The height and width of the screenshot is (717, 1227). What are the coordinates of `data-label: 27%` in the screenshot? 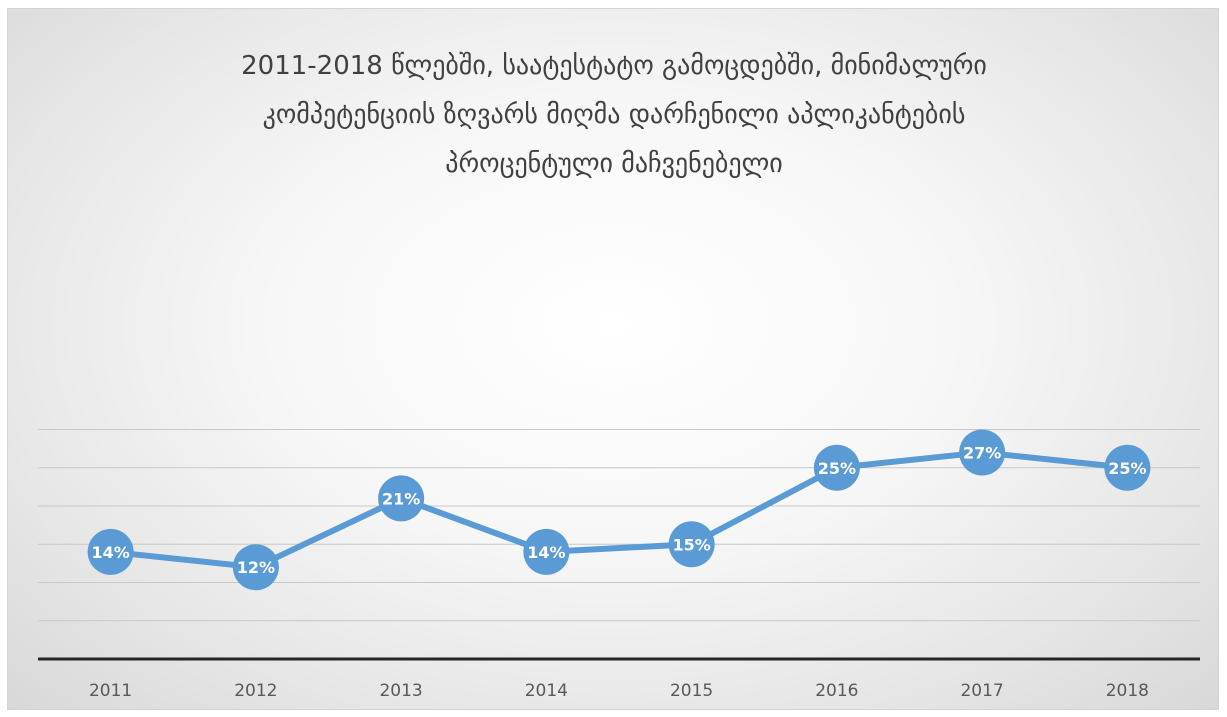 It's located at (982, 452).